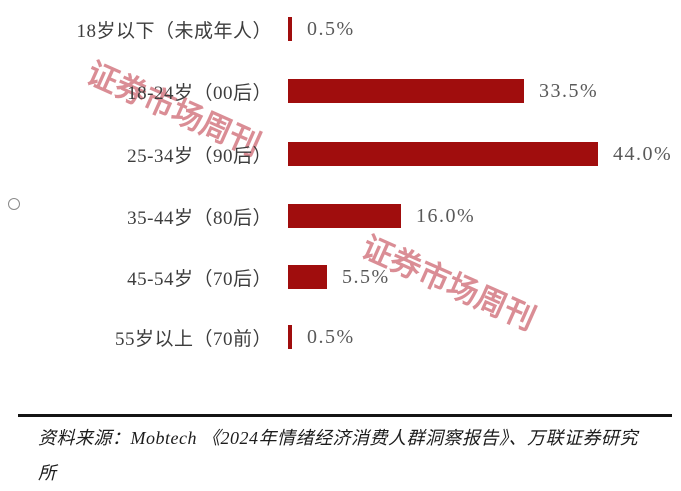  I want to click on category-label: 45-54岁（70后）, so click(199, 279).